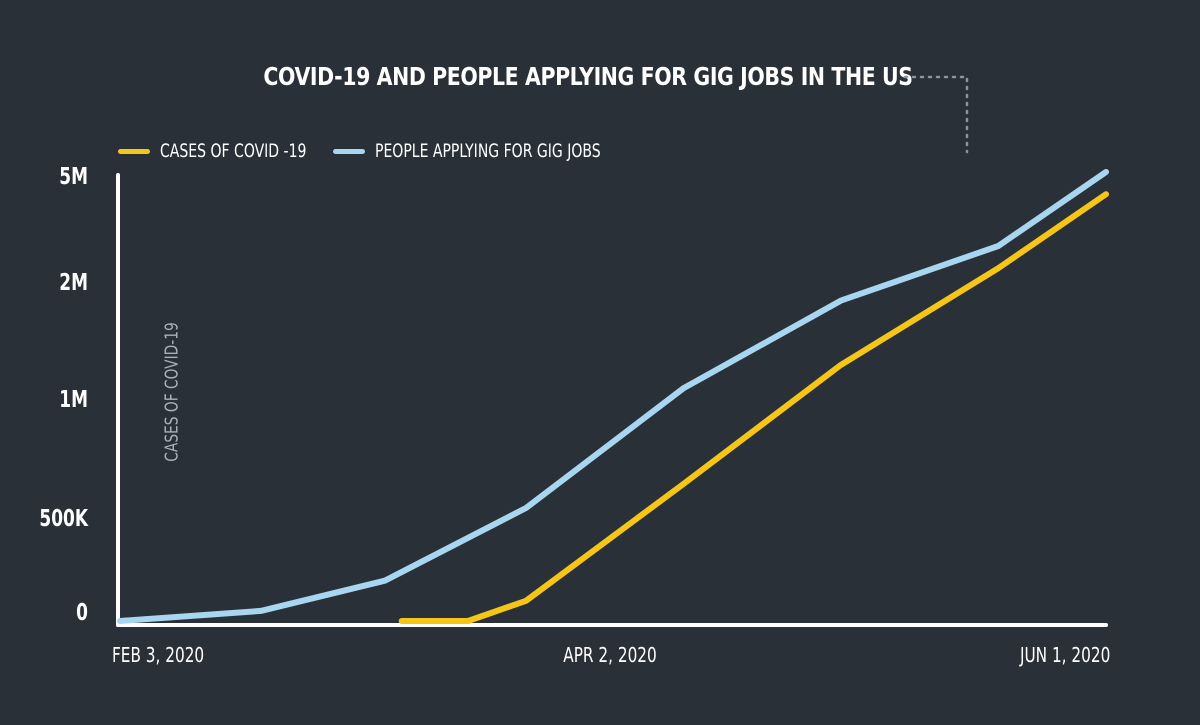 Image resolution: width=1200 pixels, height=725 pixels. I want to click on legend-label-covid-cases: CASES OF COVID -19, so click(233, 151).